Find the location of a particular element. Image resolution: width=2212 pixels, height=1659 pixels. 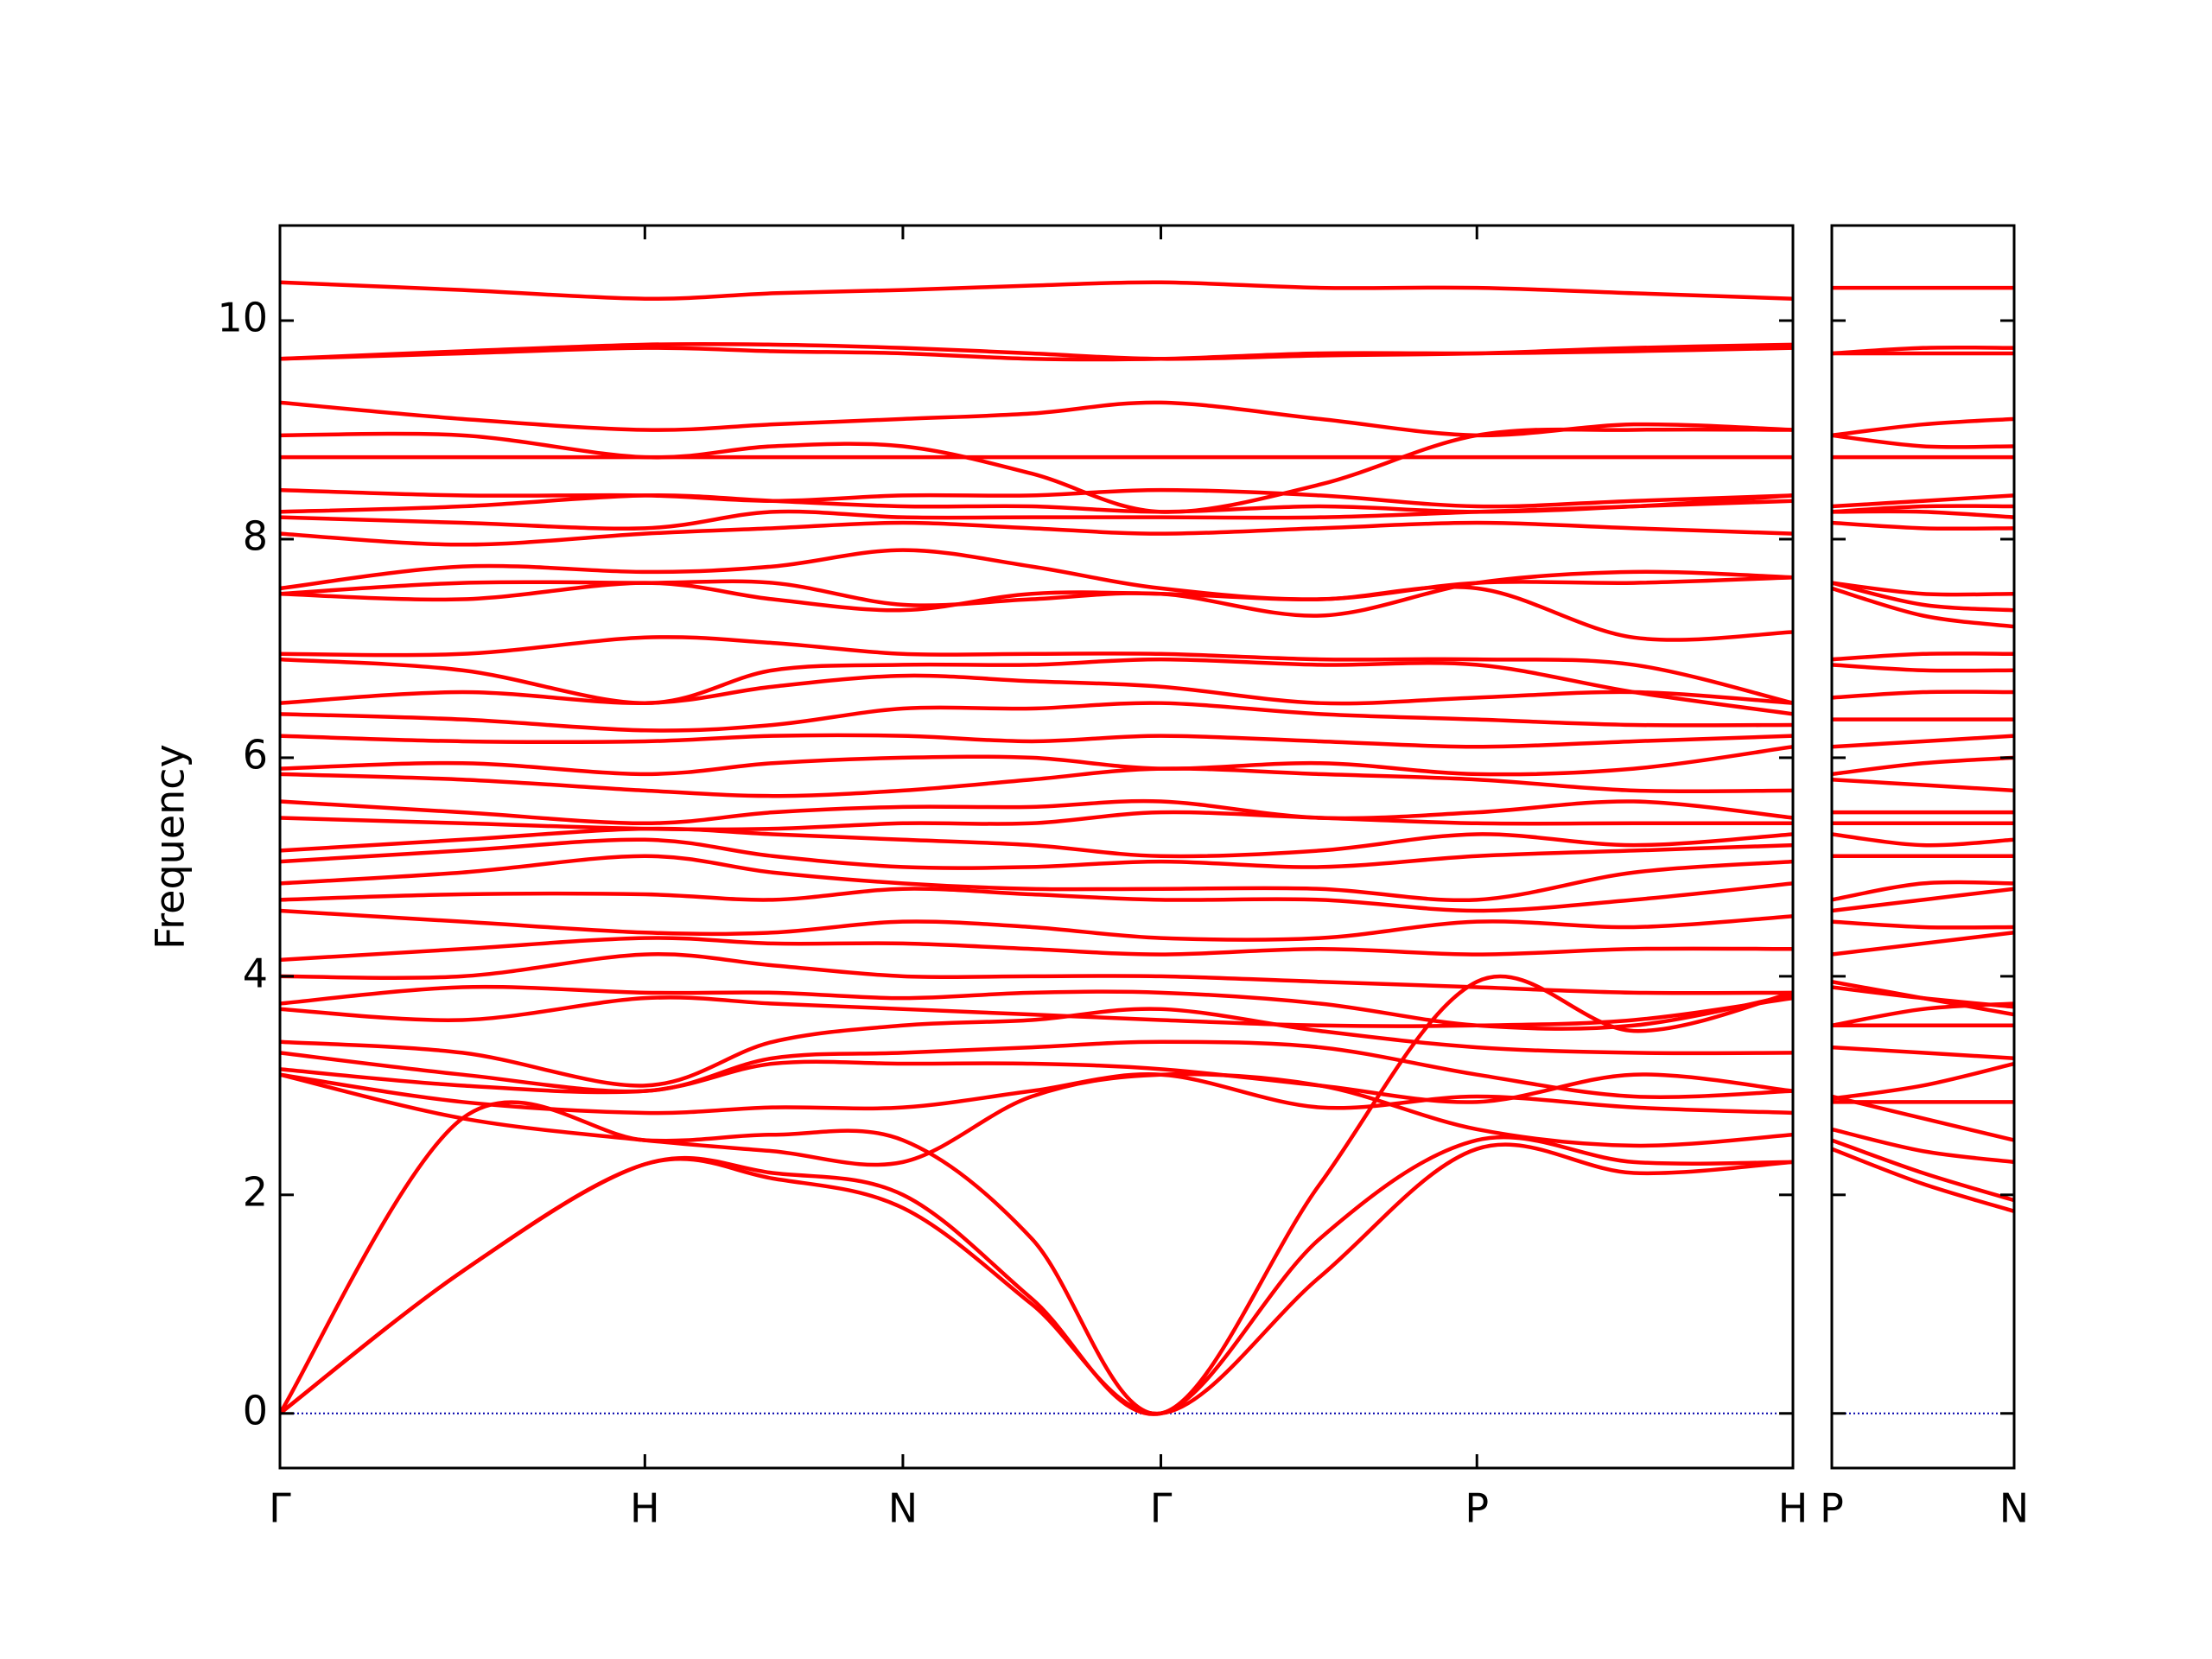

y-tick-label: 6 is located at coordinates (255, 754).